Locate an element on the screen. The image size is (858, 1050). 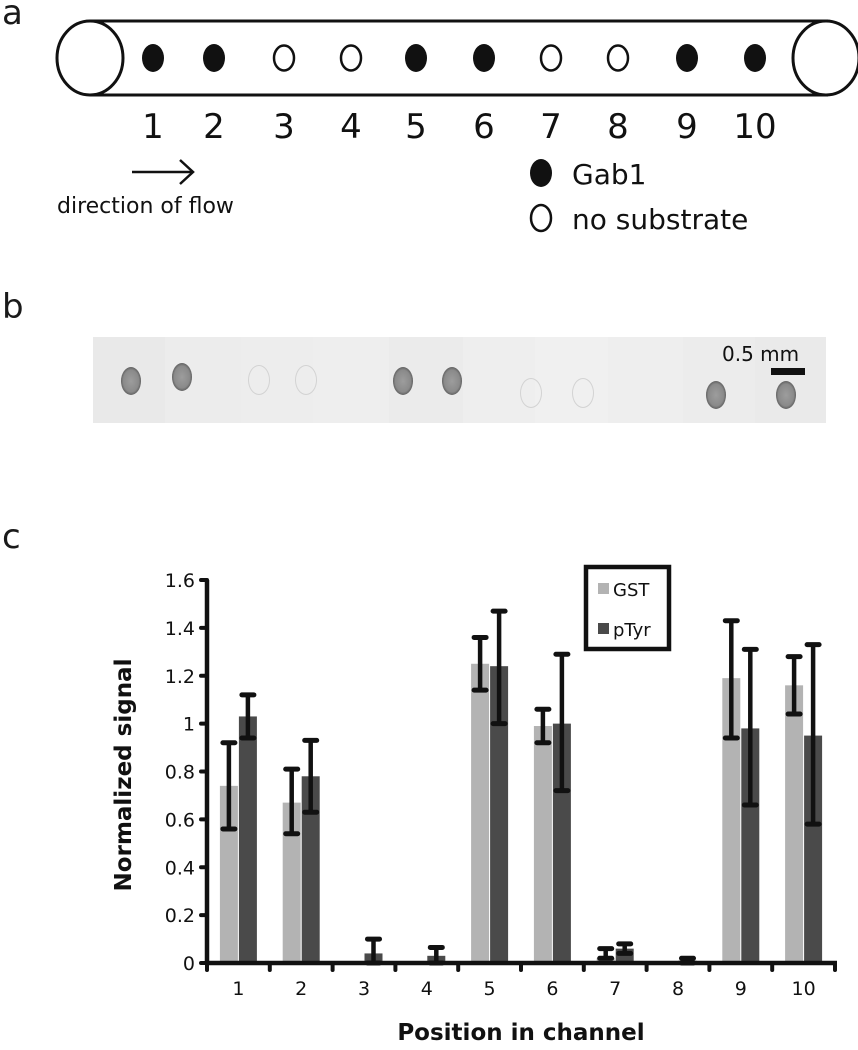
legend-gab1: Gab1 is located at coordinates (588, 174).